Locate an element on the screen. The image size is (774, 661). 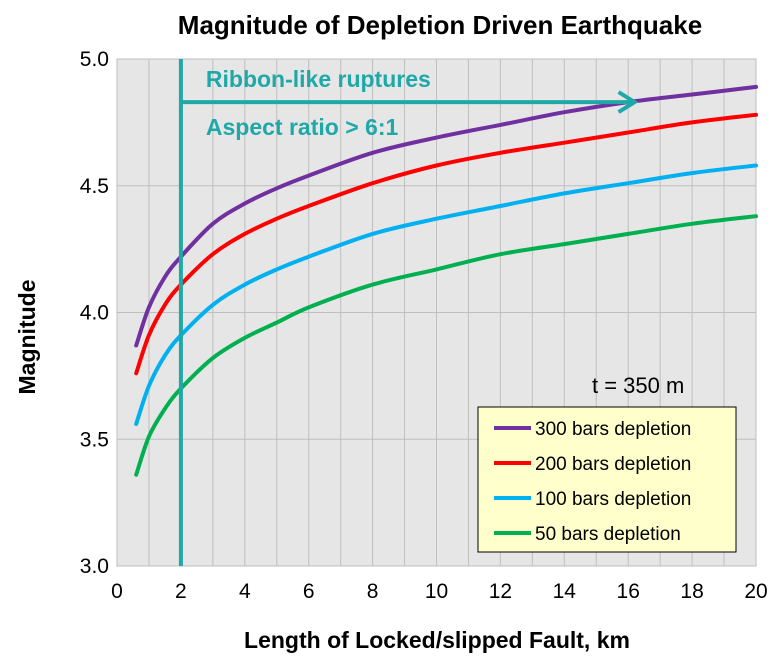
x-tick-label: 16 is located at coordinates (628, 591).